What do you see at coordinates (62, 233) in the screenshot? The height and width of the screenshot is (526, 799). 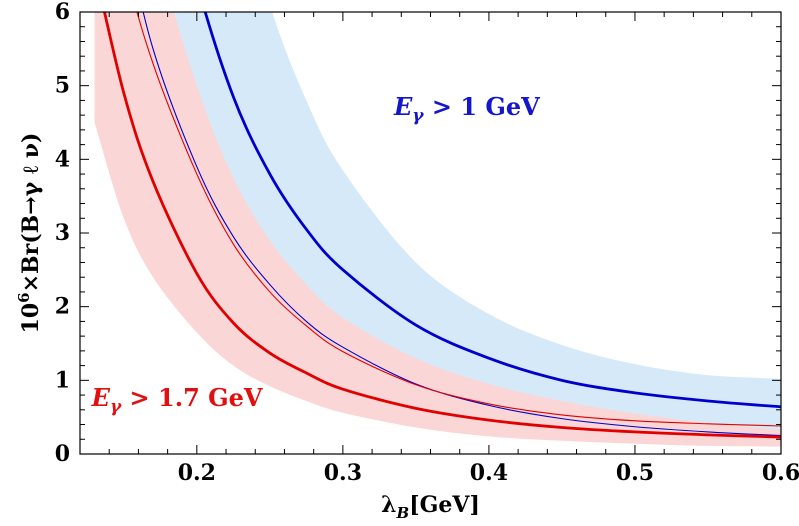 I see `y-tick-label: 3` at bounding box center [62, 233].